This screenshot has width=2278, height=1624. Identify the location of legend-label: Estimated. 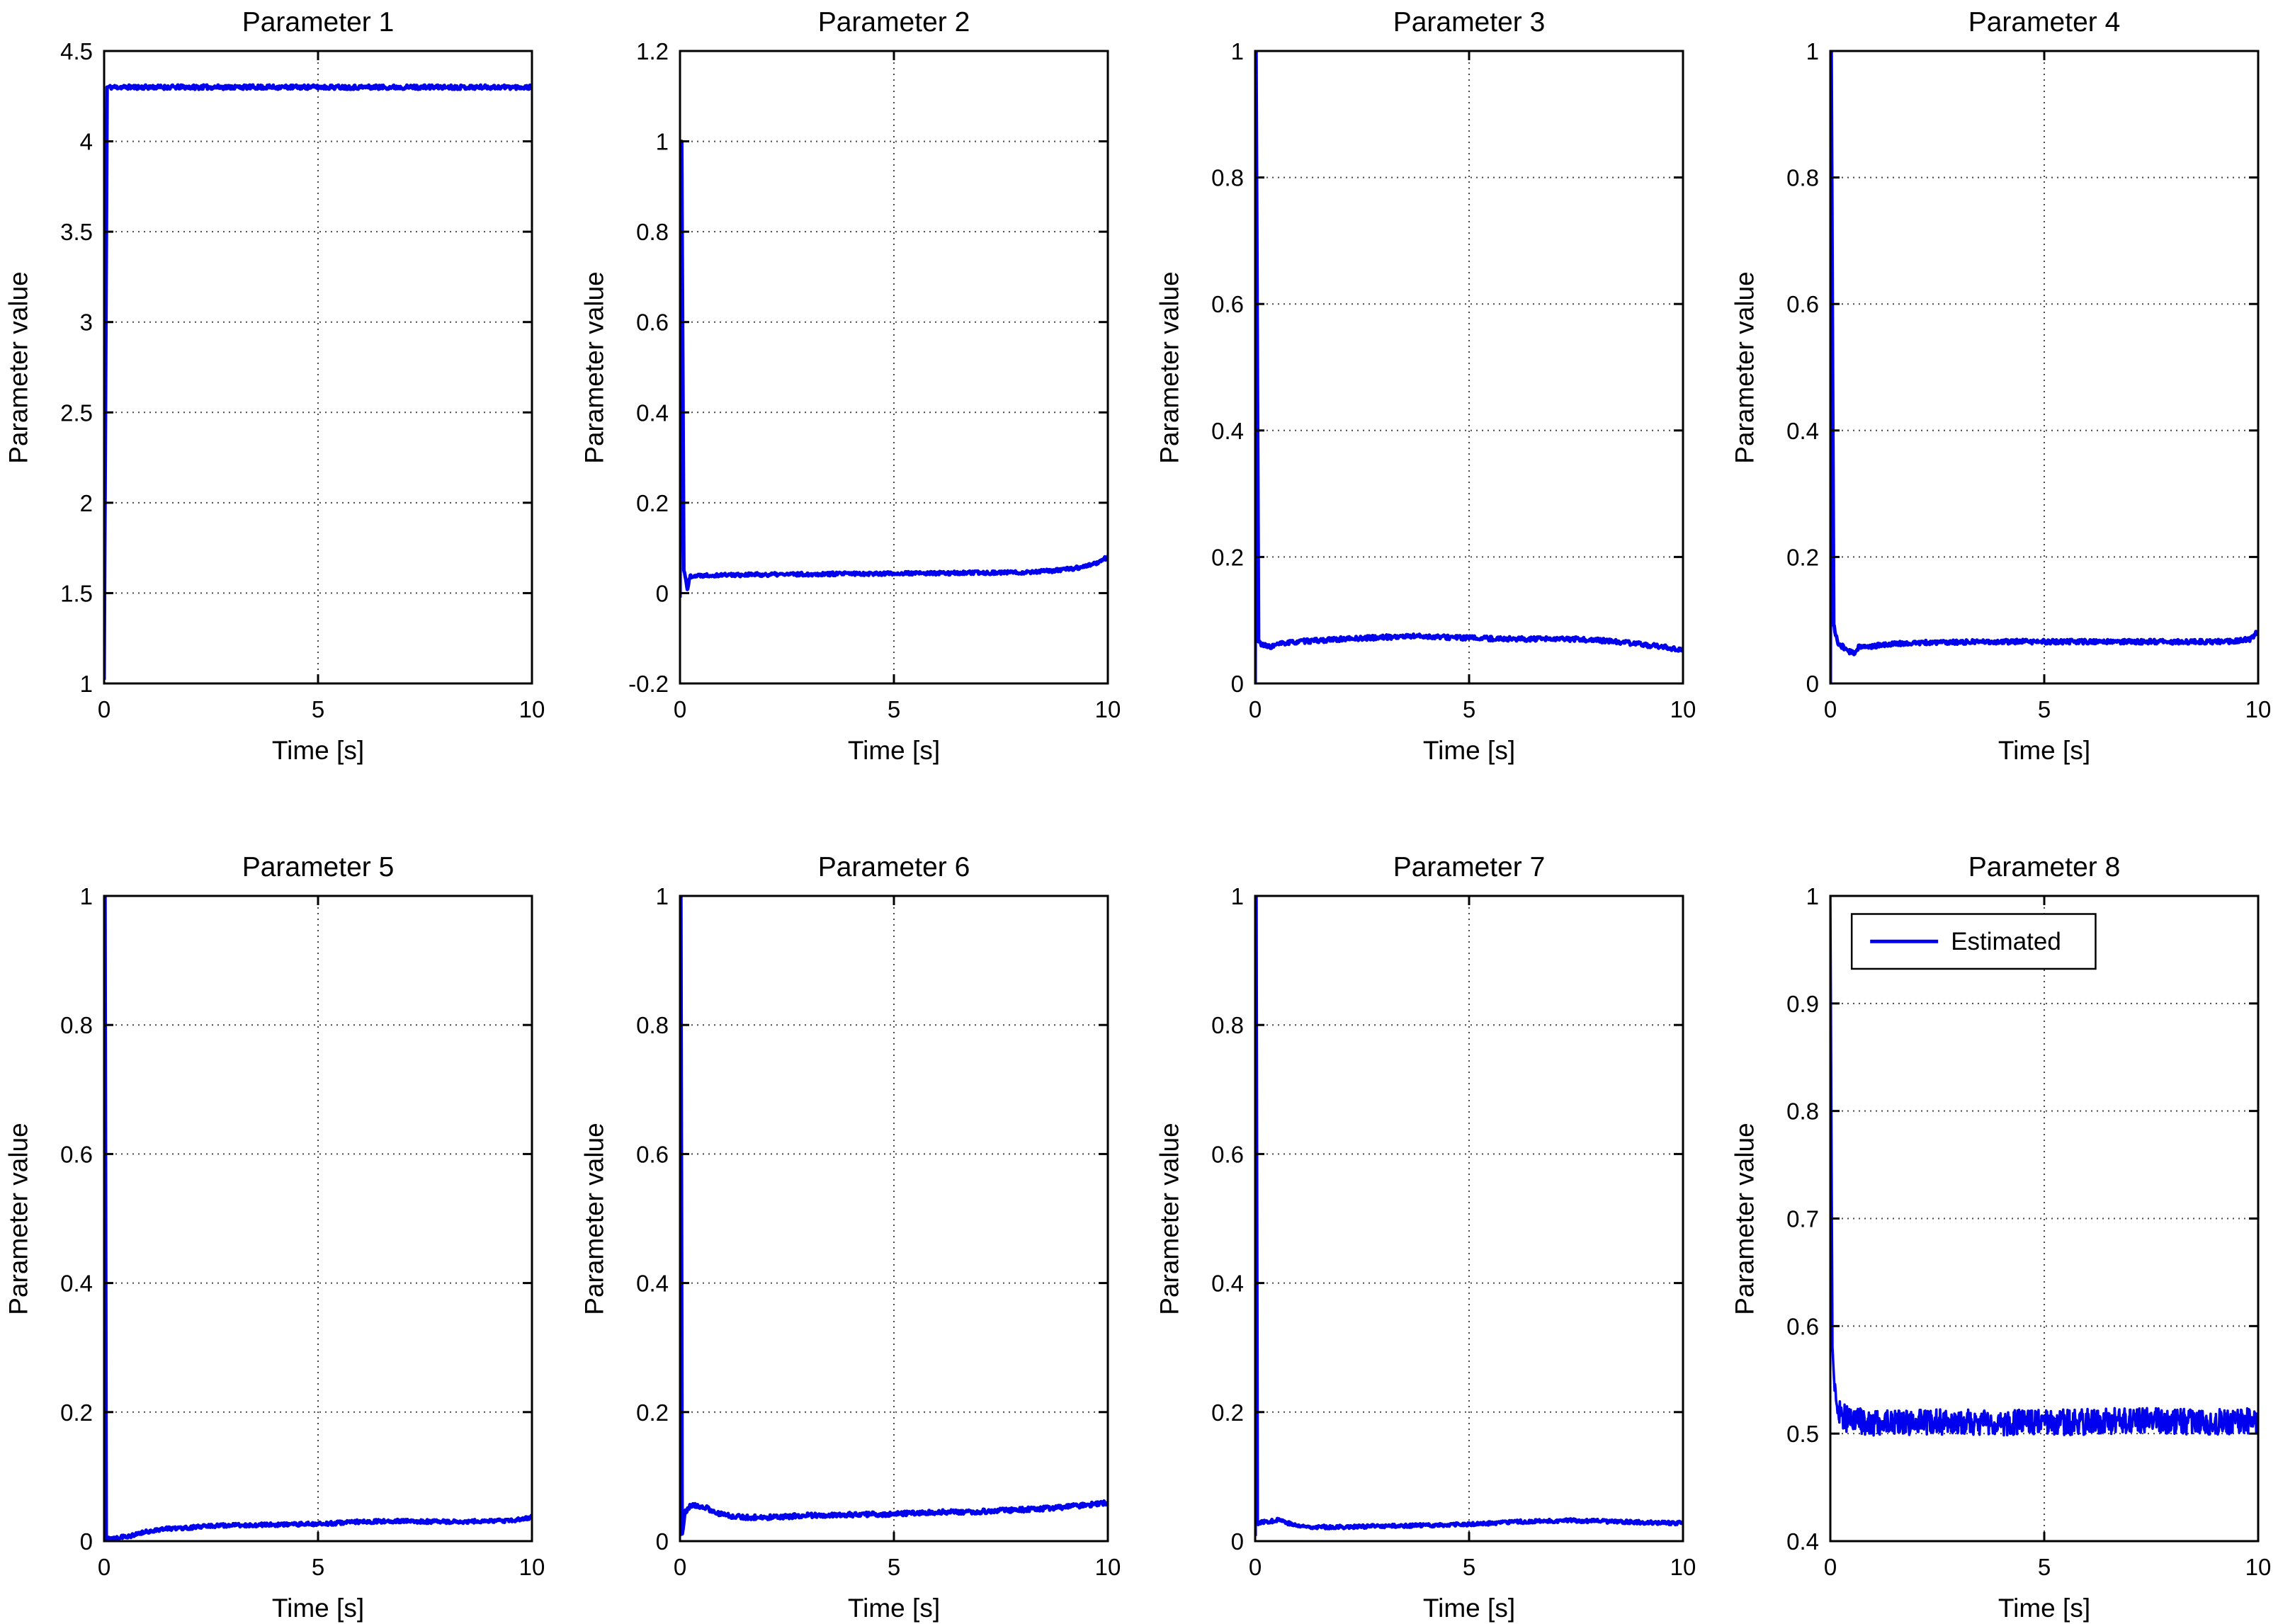
(2006, 941).